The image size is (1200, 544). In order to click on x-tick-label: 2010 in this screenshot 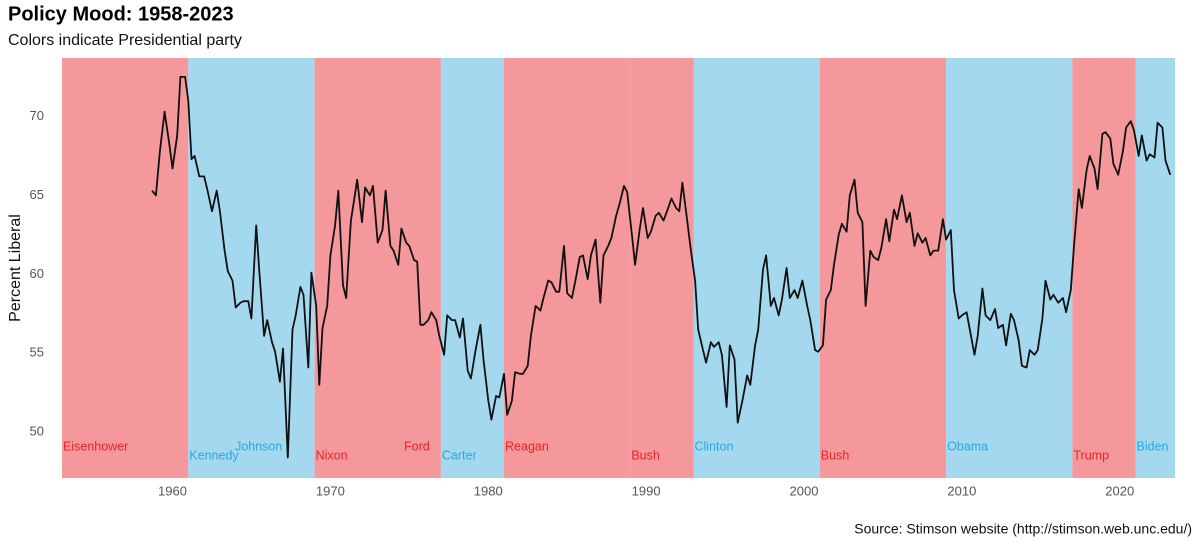, I will do `click(961, 490)`.